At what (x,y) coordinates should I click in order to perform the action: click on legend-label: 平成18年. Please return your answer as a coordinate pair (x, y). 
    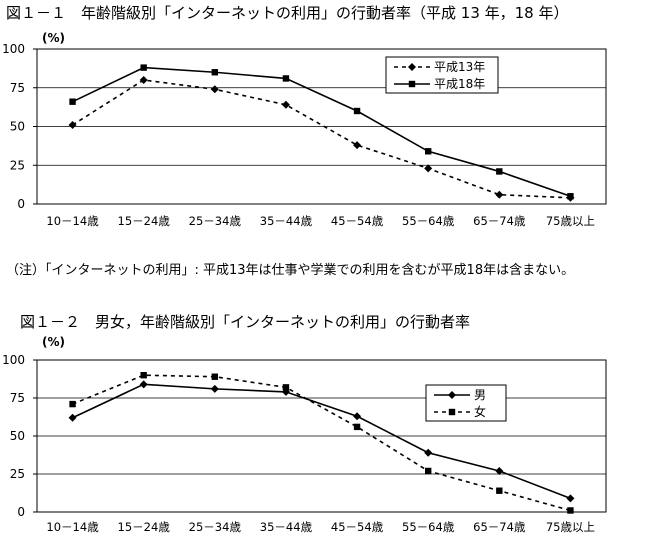
    Looking at the image, I should click on (459, 84).